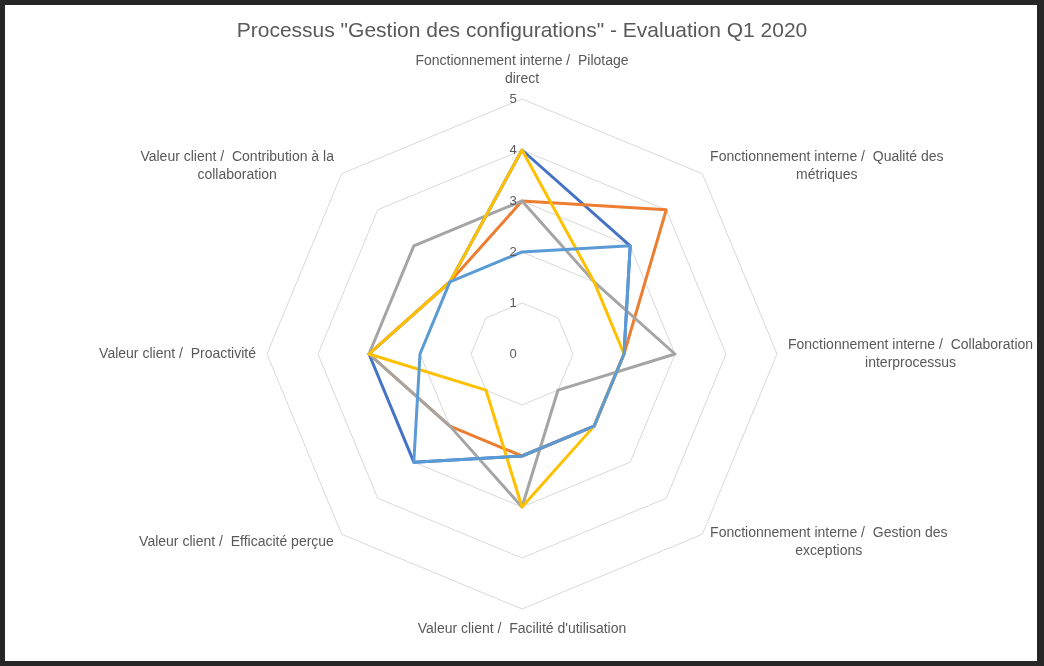  Describe the element at coordinates (522, 68) in the screenshot. I see `spoke-label: Fonctionnement interne / Pilotage direct` at that location.